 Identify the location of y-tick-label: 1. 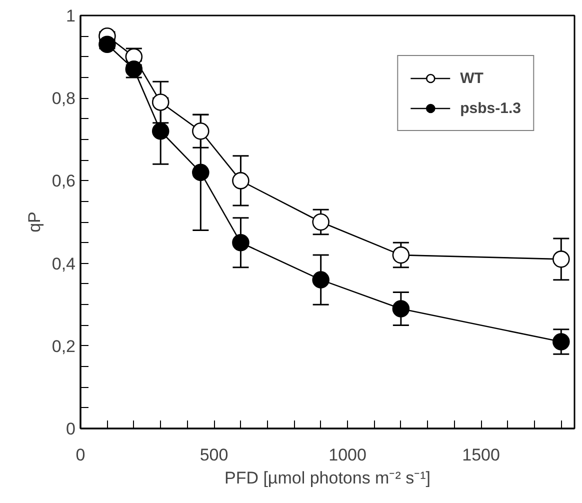
(71, 16).